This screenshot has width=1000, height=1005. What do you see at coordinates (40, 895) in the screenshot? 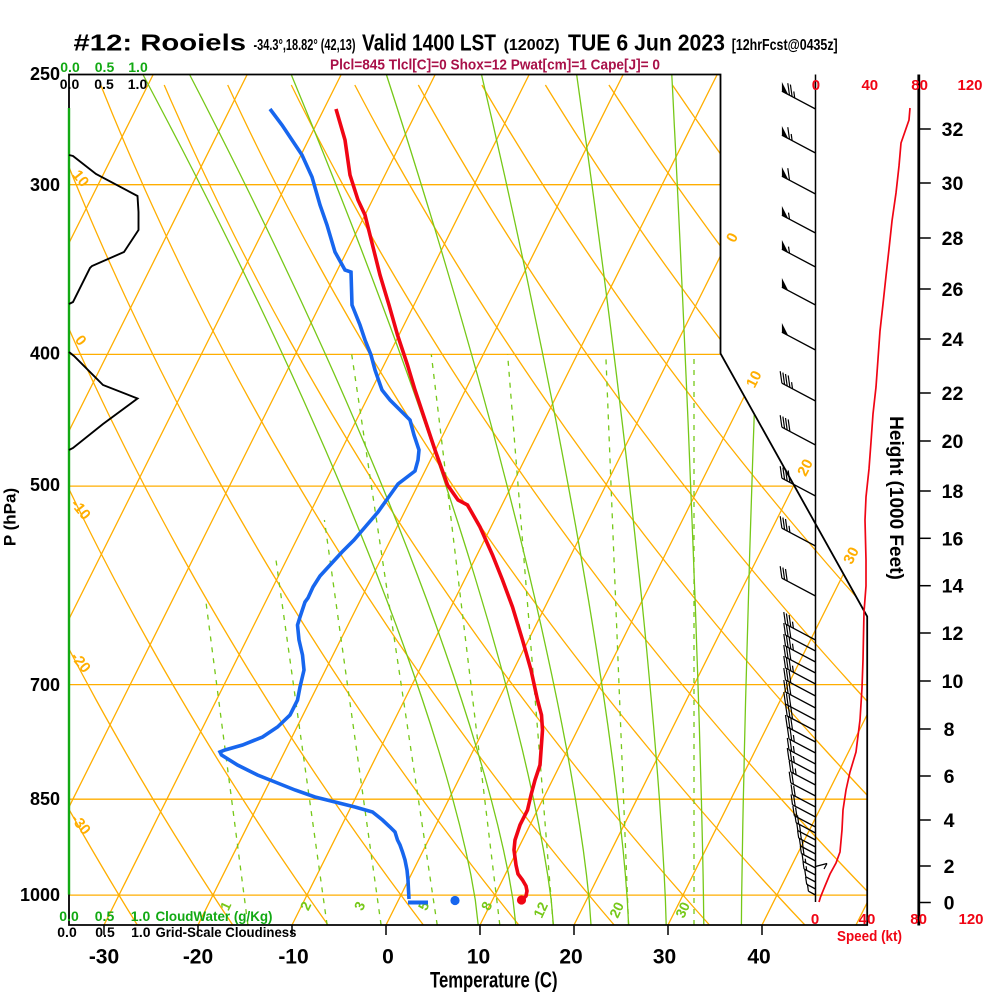
I see `svg-text: 1000` at bounding box center [40, 895].